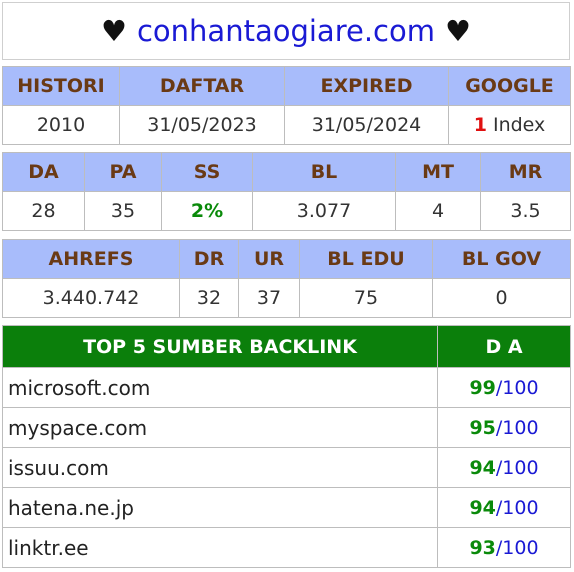  What do you see at coordinates (113, 31) in the screenshot?
I see `heart-icon-left: ♥` at bounding box center [113, 31].